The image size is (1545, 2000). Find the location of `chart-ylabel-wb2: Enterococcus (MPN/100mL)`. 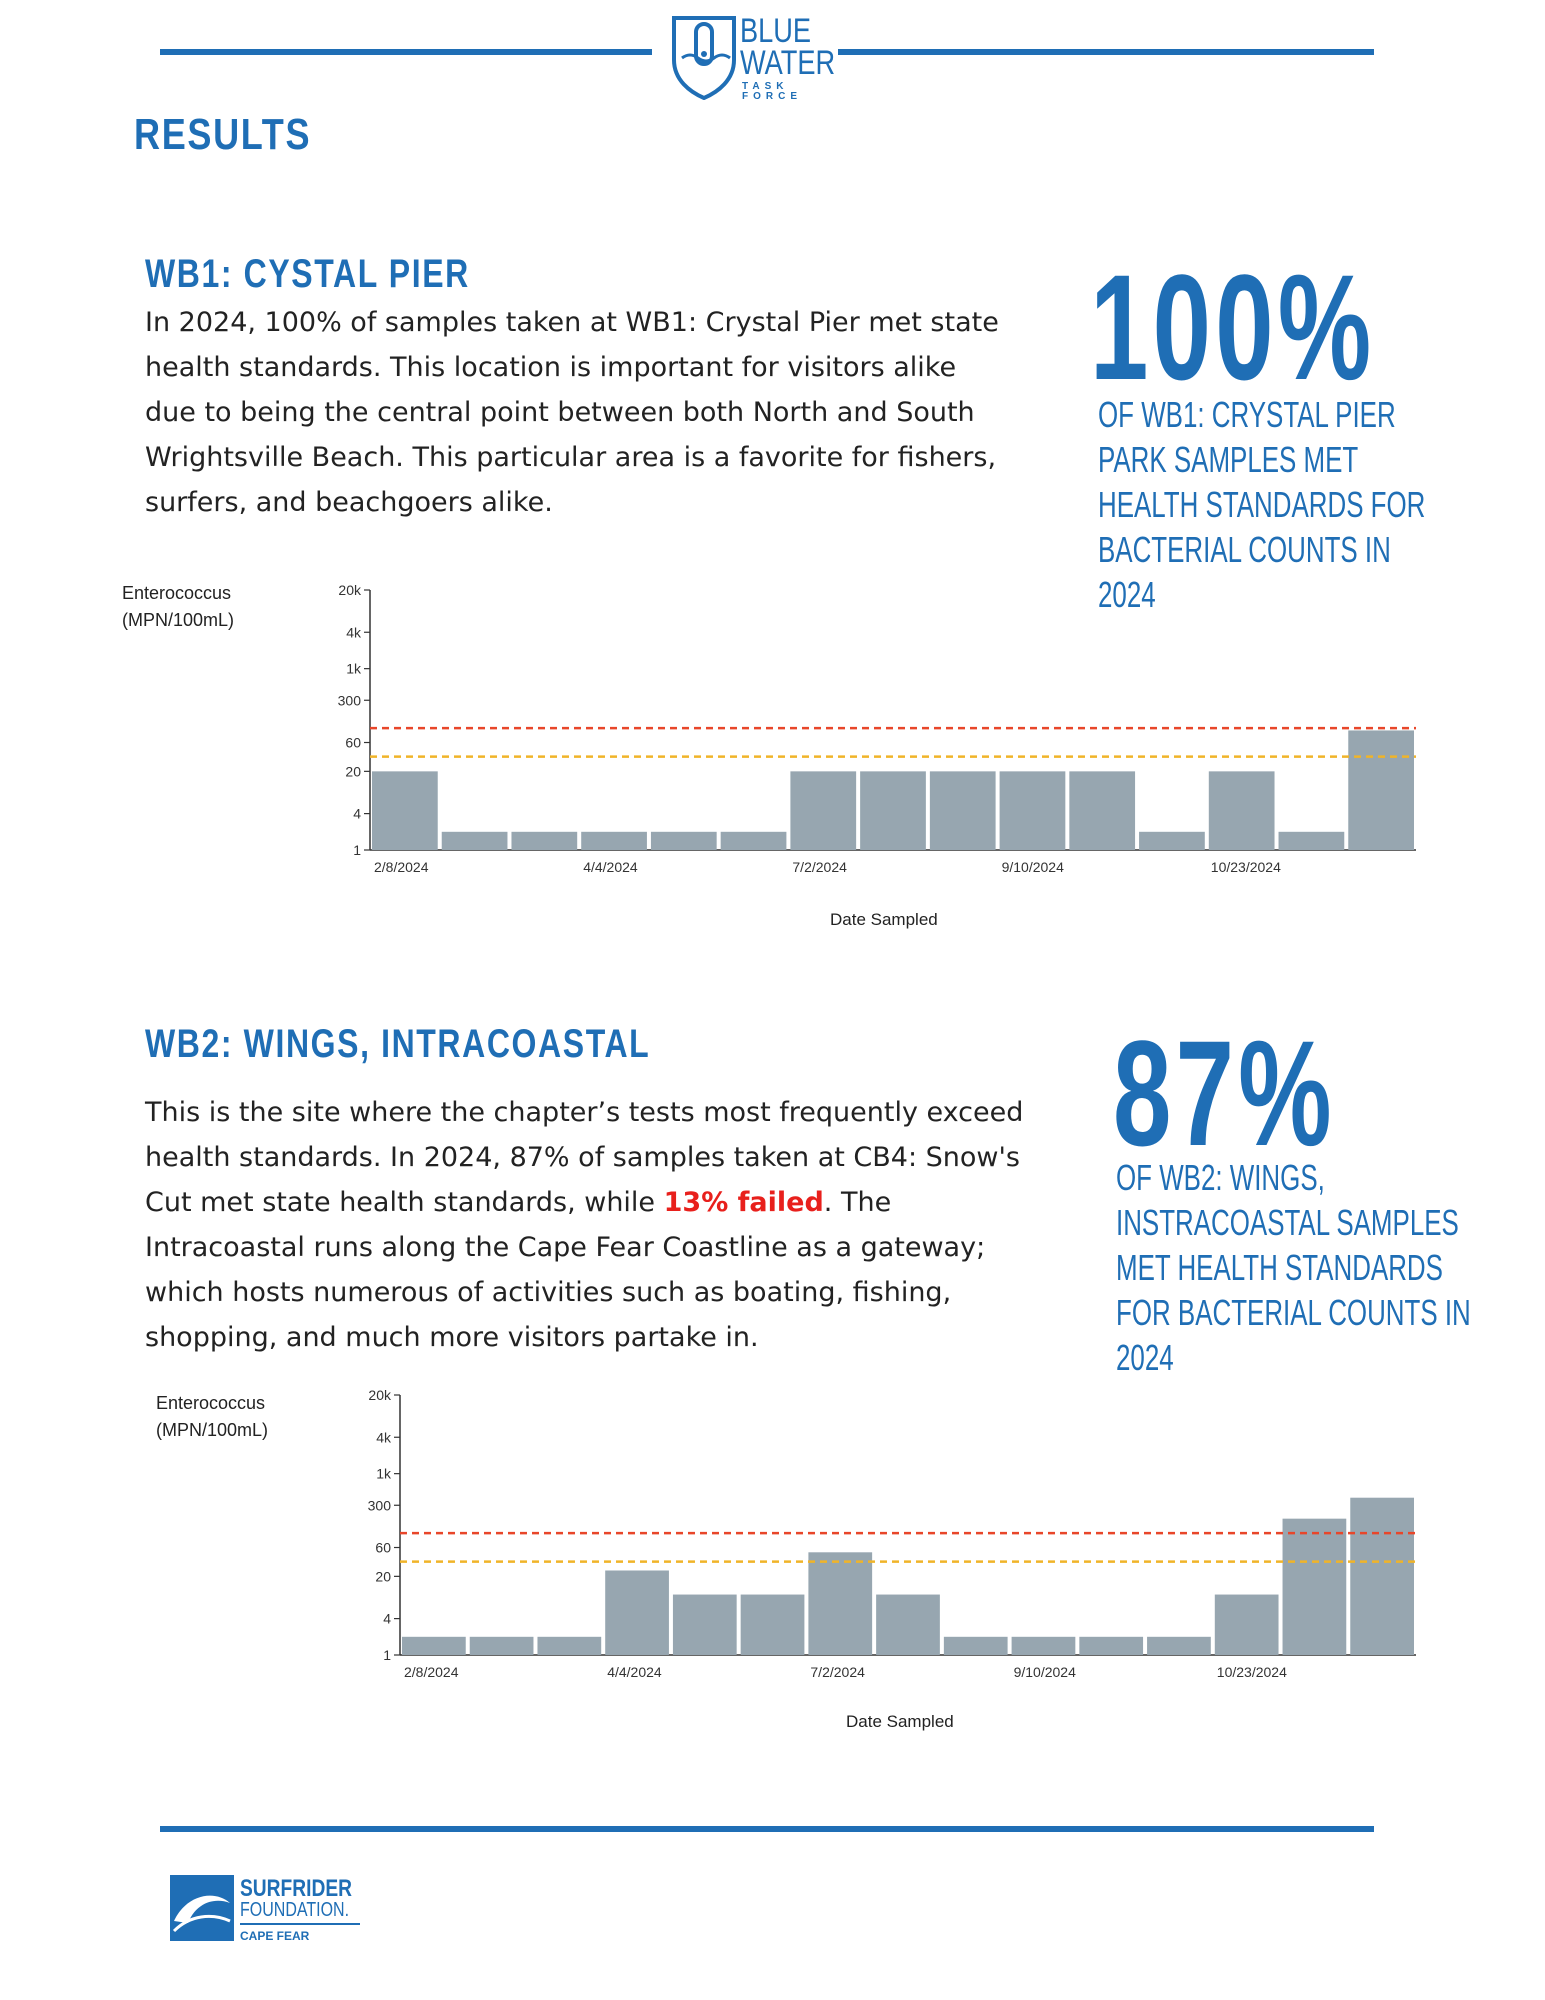

chart-ylabel-wb2: Enterococcus (MPN/100mL) is located at coordinates (212, 1417).